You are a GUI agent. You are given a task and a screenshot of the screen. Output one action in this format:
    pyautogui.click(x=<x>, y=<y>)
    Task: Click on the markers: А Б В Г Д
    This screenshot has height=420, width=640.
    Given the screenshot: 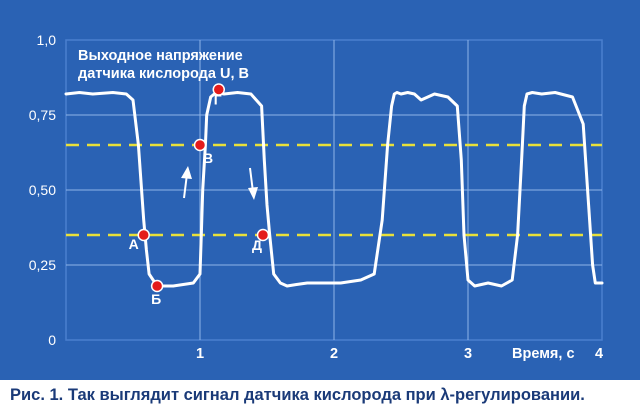 What is the action you would take?
    pyautogui.click(x=199, y=195)
    